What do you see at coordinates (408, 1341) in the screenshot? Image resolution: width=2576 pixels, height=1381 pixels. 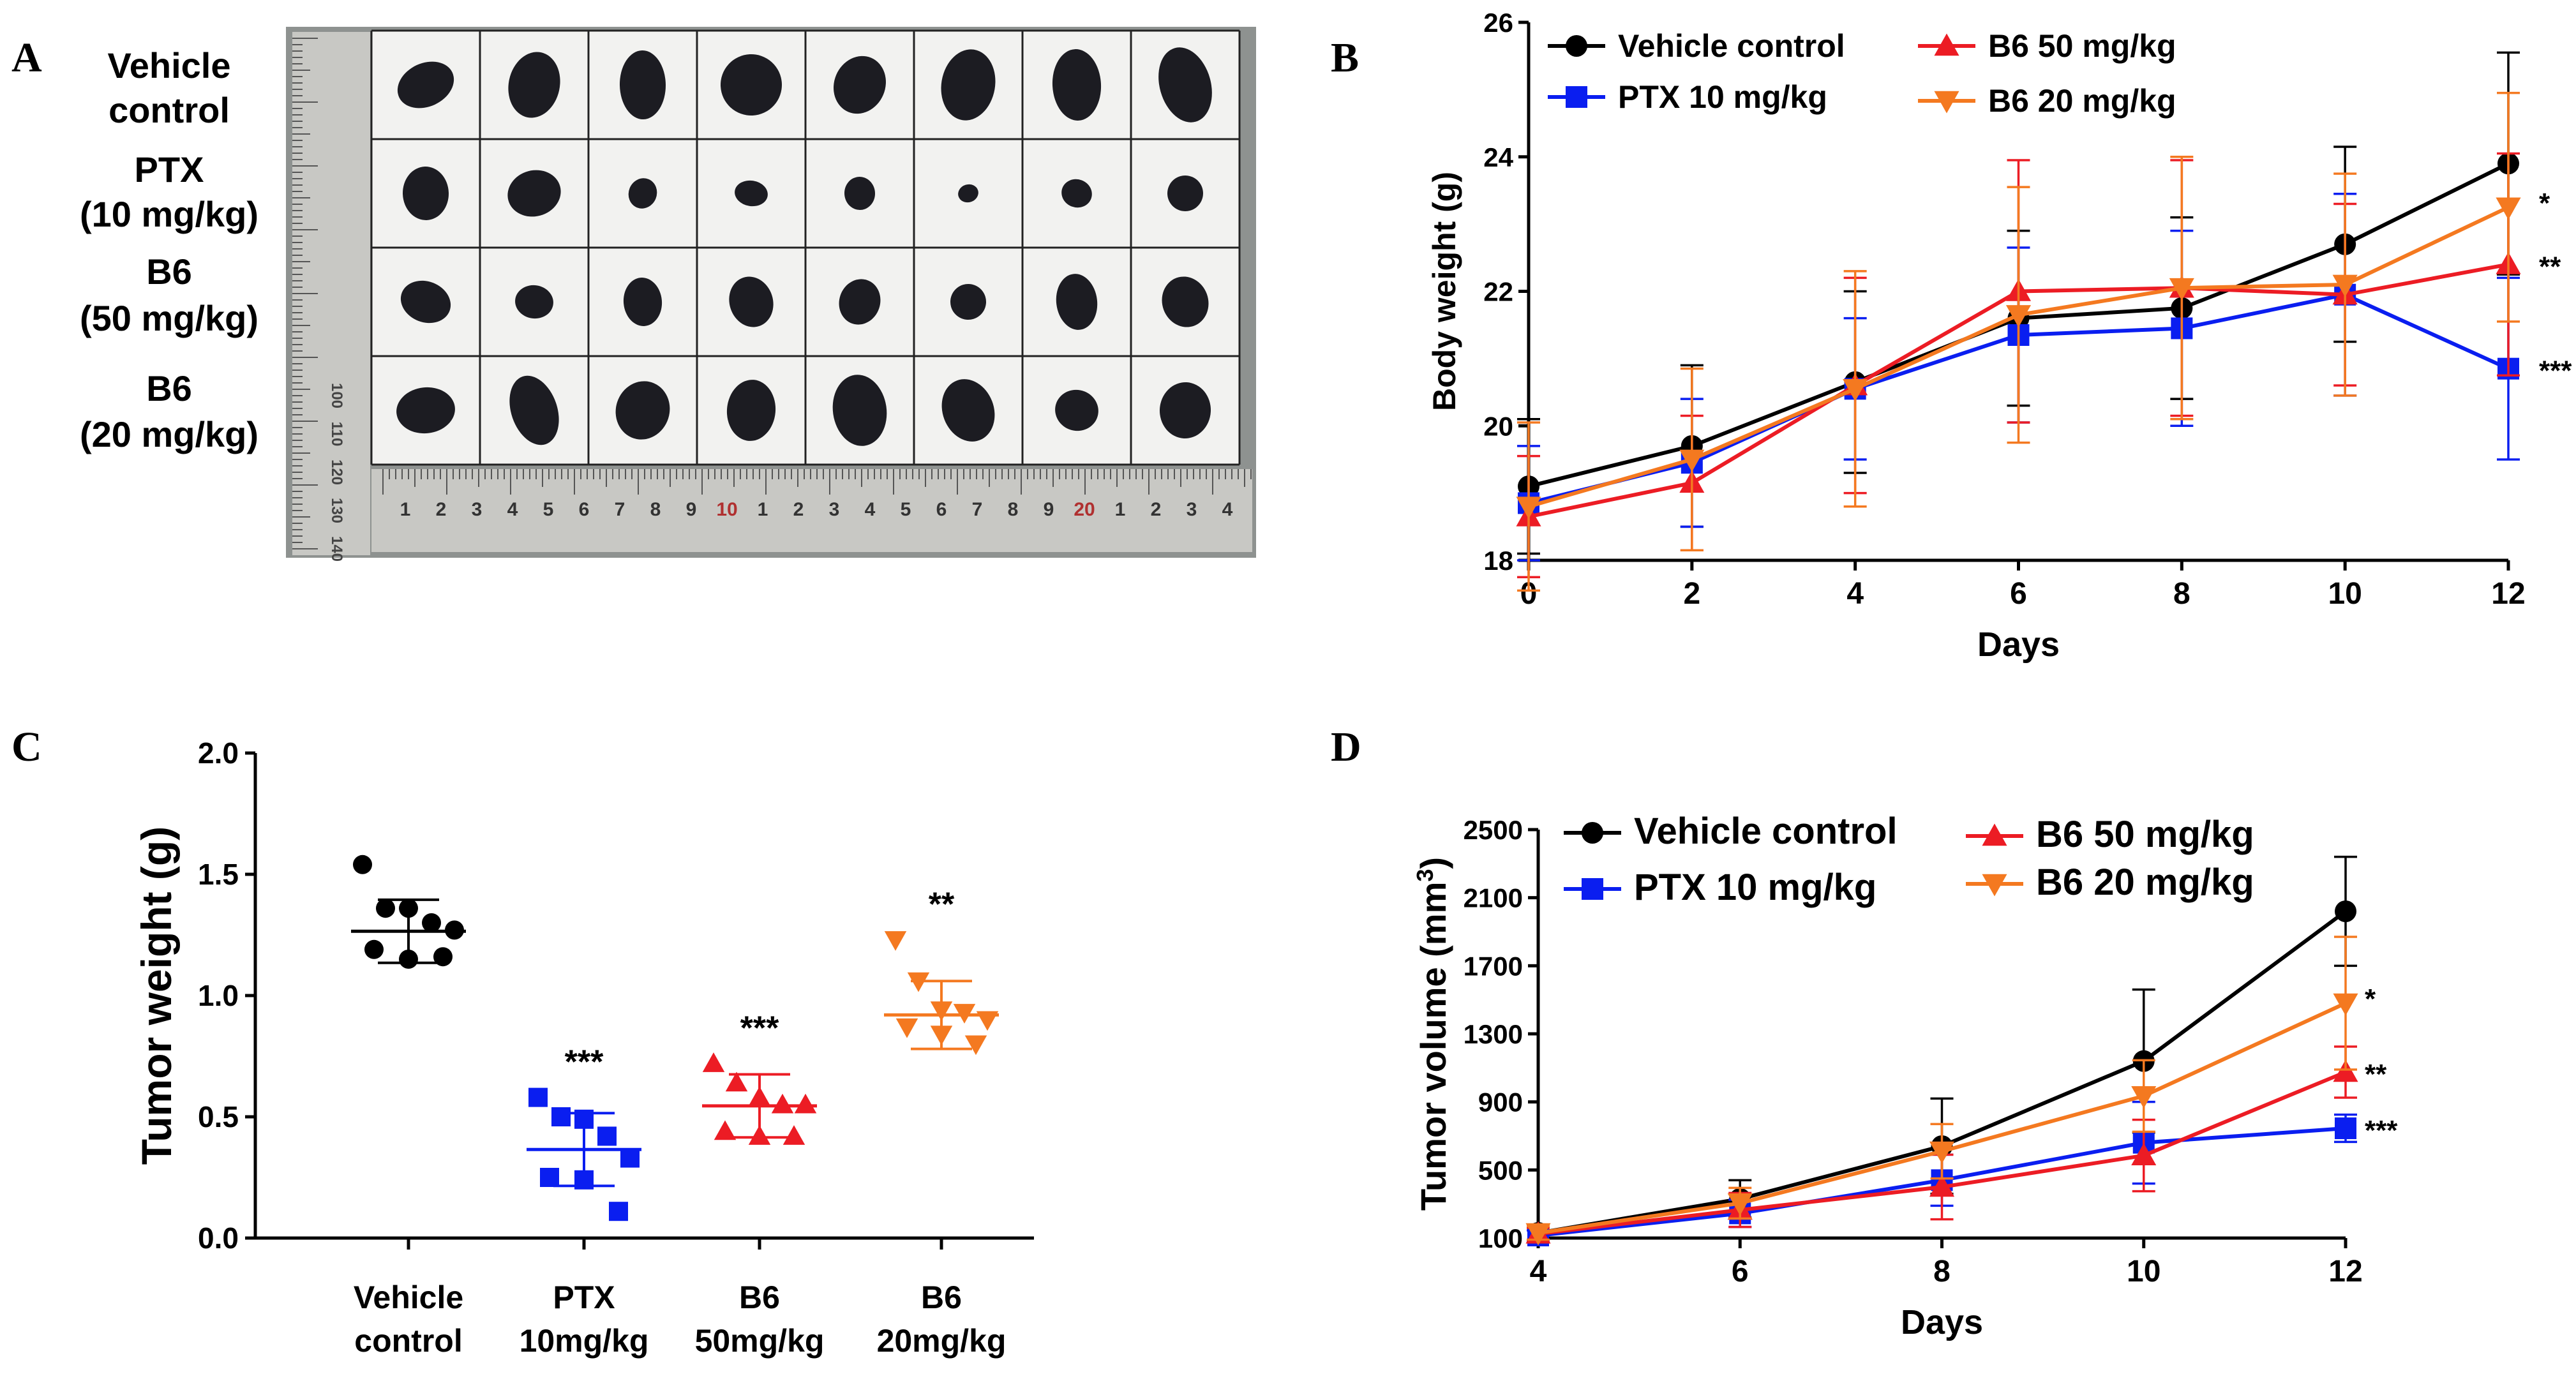 I see `x-category-line2: control` at bounding box center [408, 1341].